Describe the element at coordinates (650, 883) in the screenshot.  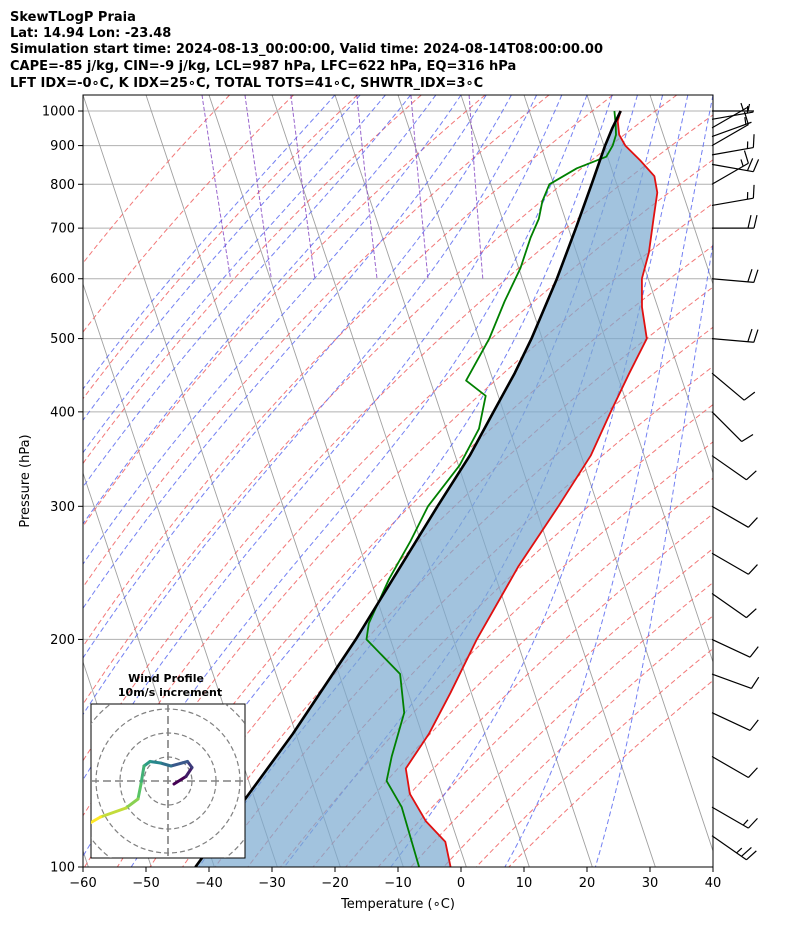
I see `x-tick-label: 30` at that location.